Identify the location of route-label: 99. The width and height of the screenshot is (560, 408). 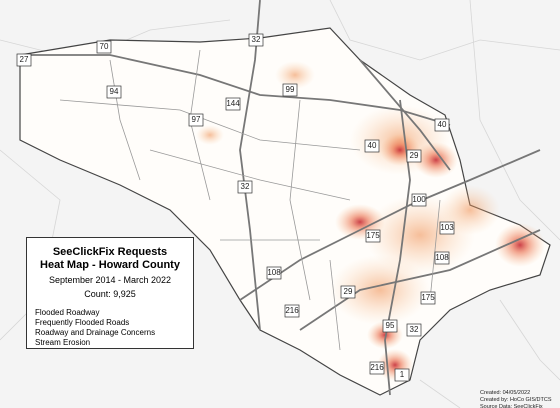
(290, 89).